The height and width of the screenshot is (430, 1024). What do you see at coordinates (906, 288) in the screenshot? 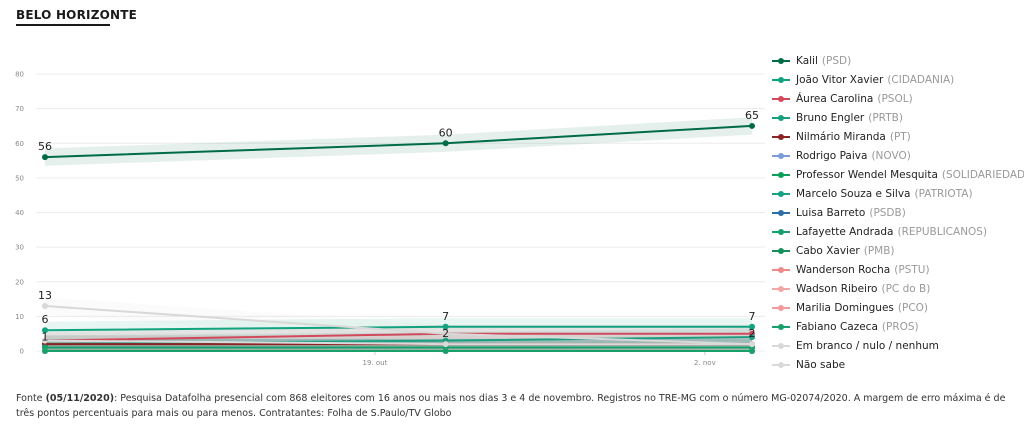
I see `legend-party: (PC do B)` at bounding box center [906, 288].